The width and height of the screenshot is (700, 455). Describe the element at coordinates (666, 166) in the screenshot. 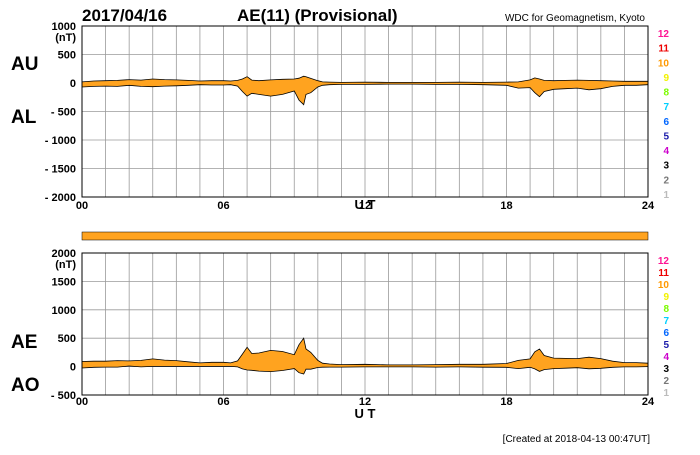

I see `au-al-station-count-label: 3` at that location.